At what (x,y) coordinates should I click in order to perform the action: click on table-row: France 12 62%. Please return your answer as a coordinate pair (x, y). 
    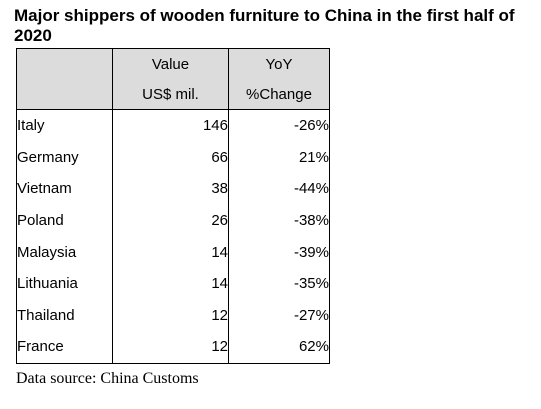
    Looking at the image, I should click on (173, 347).